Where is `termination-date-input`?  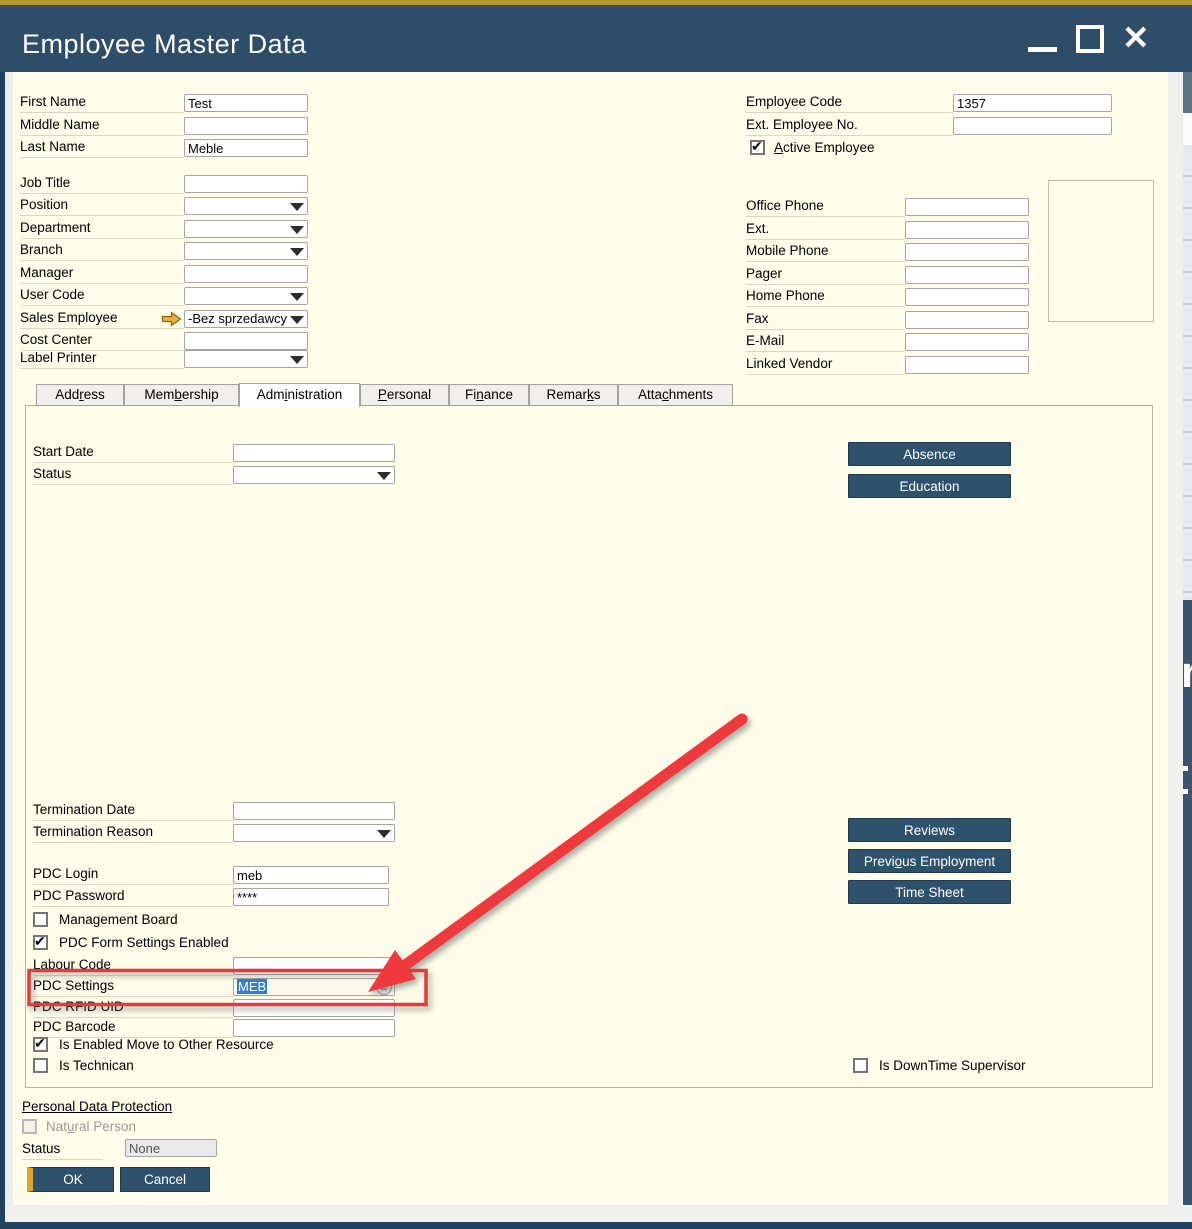 termination-date-input is located at coordinates (314, 811).